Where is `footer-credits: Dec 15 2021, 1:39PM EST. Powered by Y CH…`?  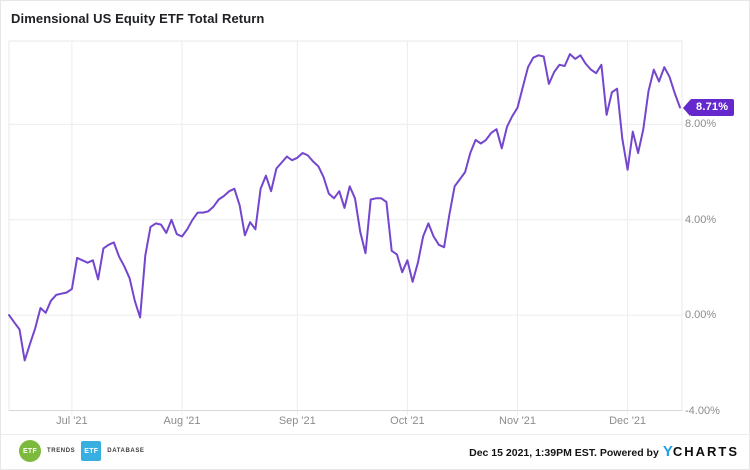
footer-credits: Dec 15 2021, 1:39PM EST. Powered by Y CH… is located at coordinates (604, 451).